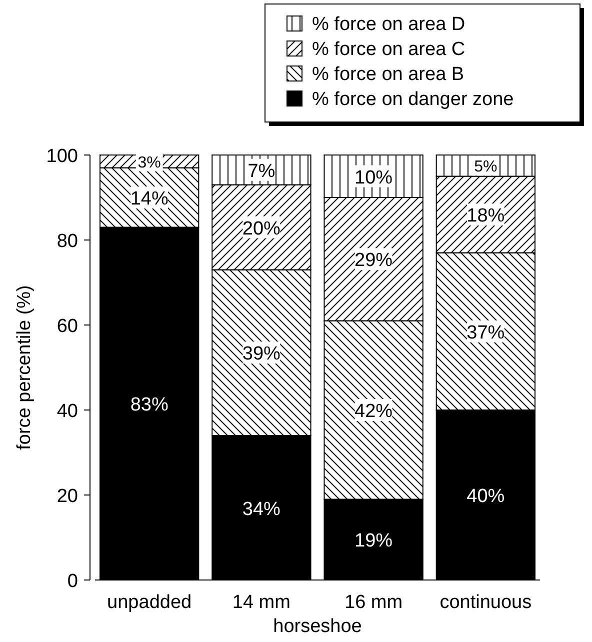 The width and height of the screenshot is (592, 642). What do you see at coordinates (67, 241) in the screenshot?
I see `y-tick-label: 80` at bounding box center [67, 241].